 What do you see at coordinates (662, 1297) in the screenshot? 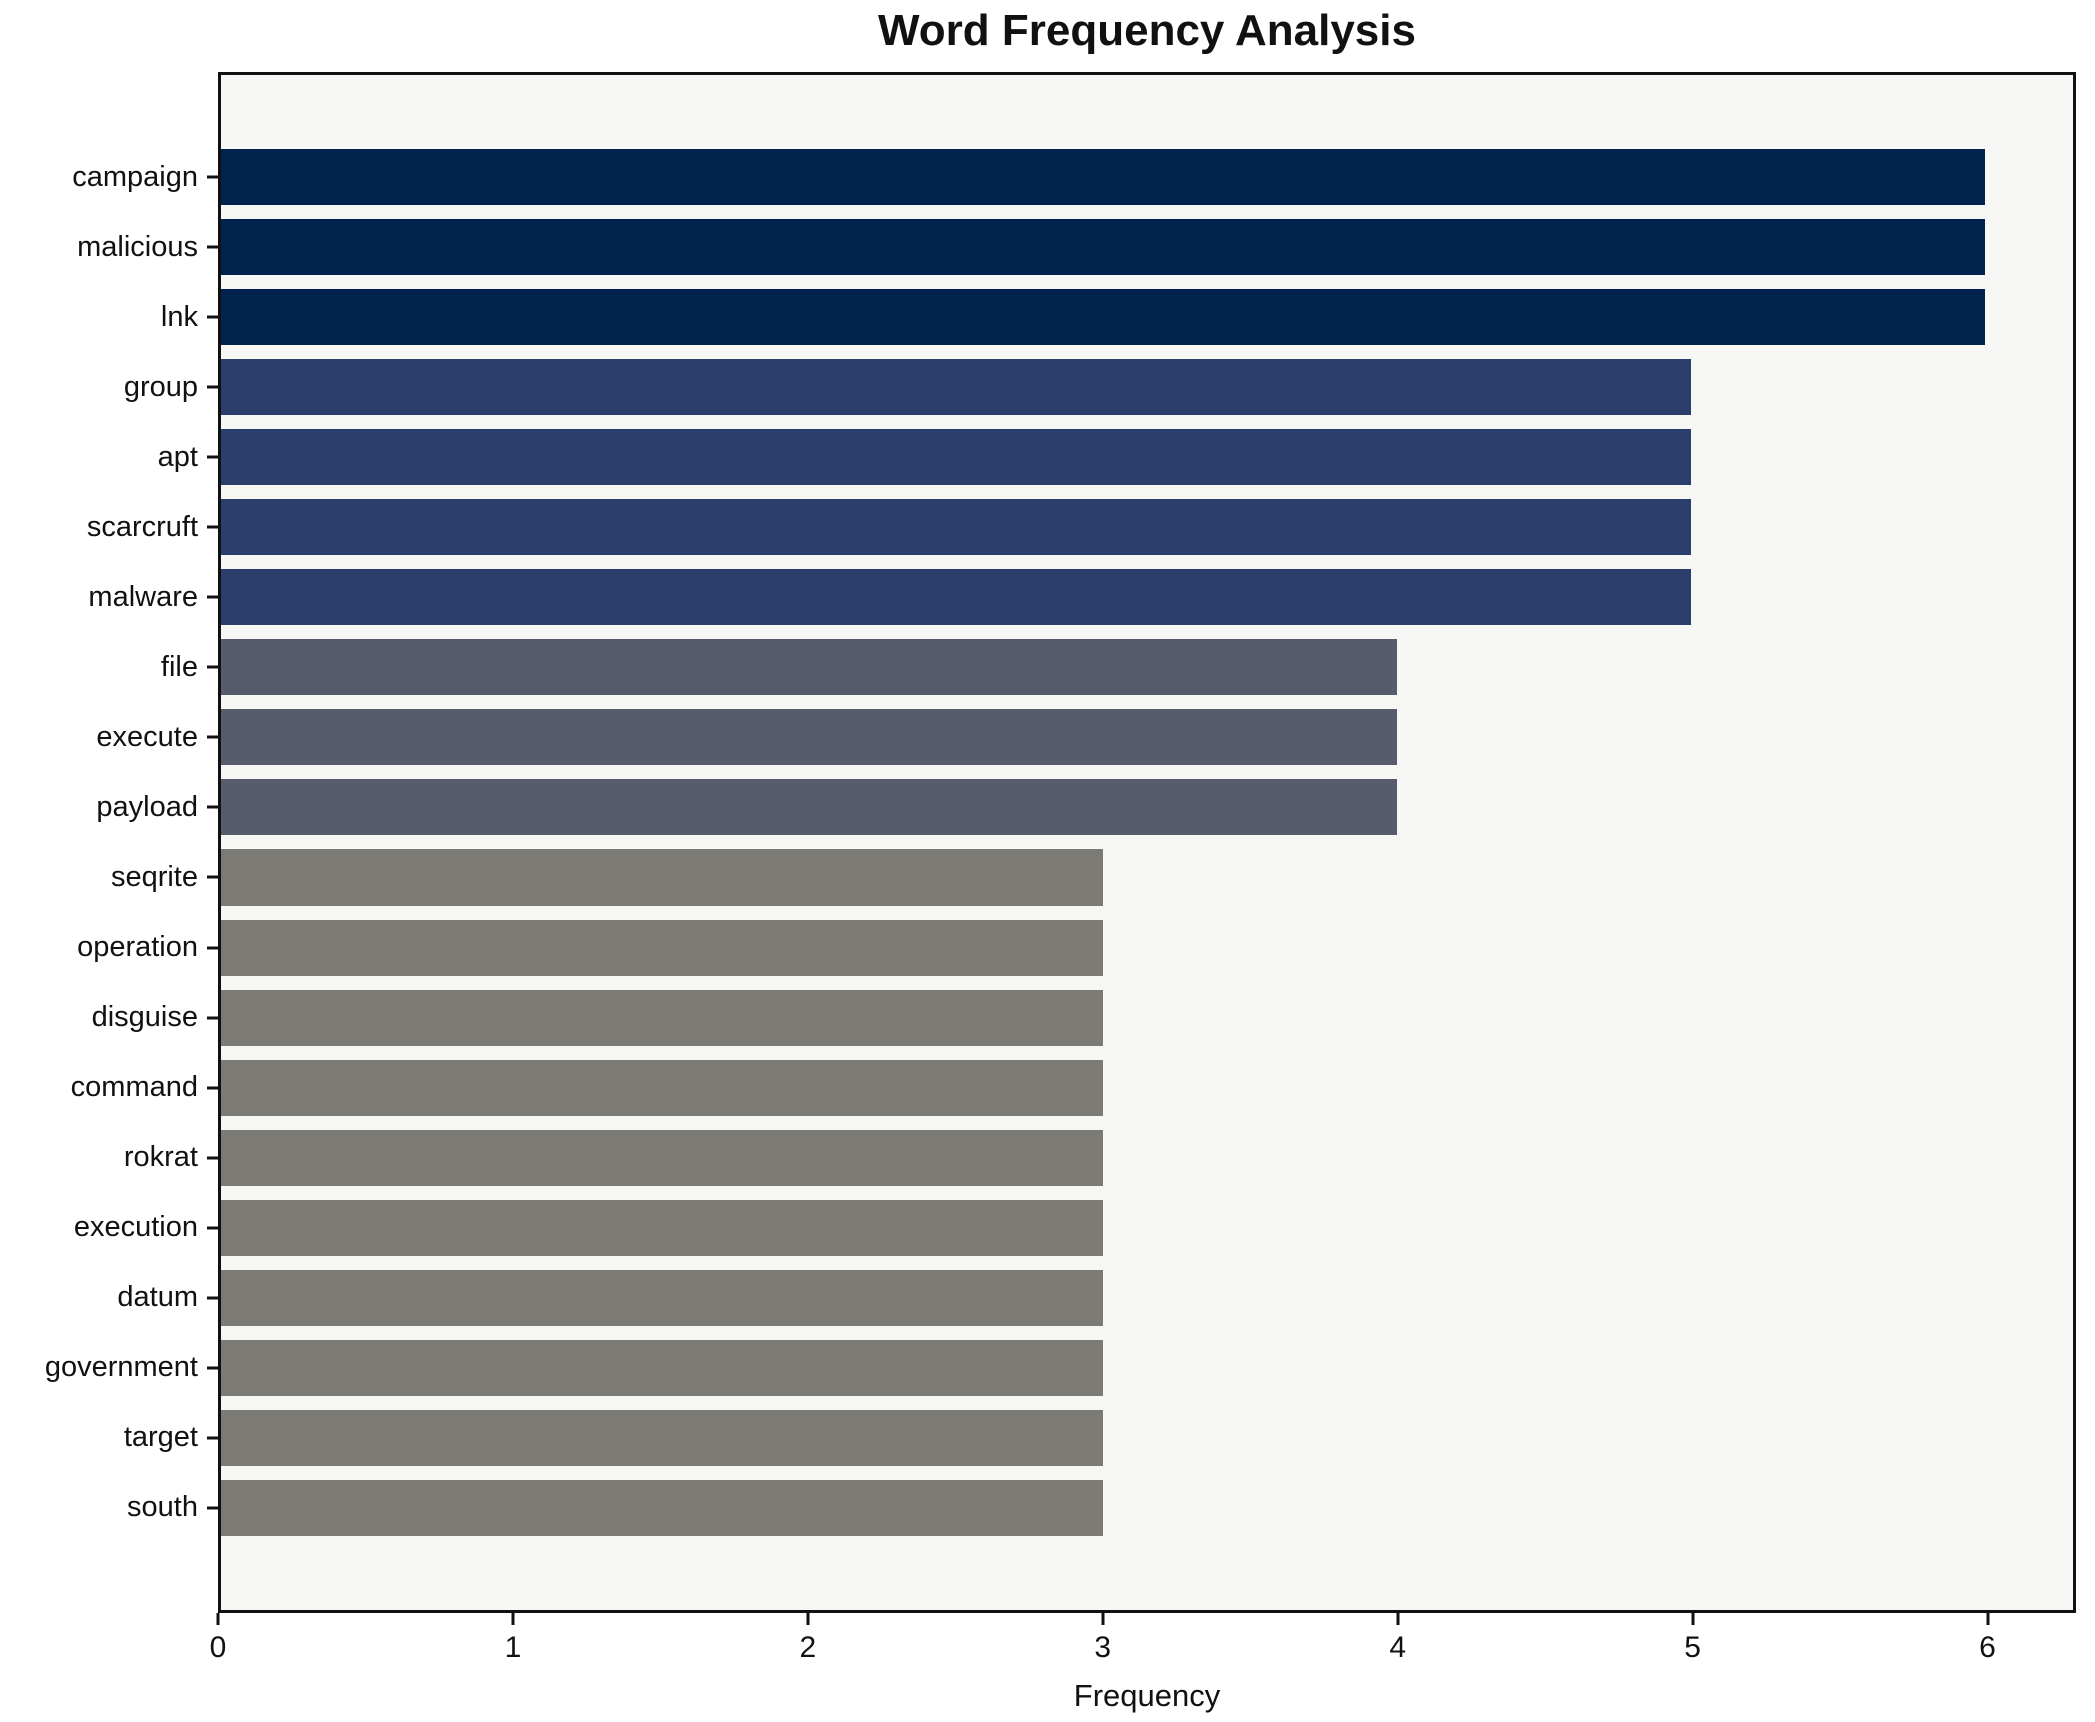
I see `bar-datum` at bounding box center [662, 1297].